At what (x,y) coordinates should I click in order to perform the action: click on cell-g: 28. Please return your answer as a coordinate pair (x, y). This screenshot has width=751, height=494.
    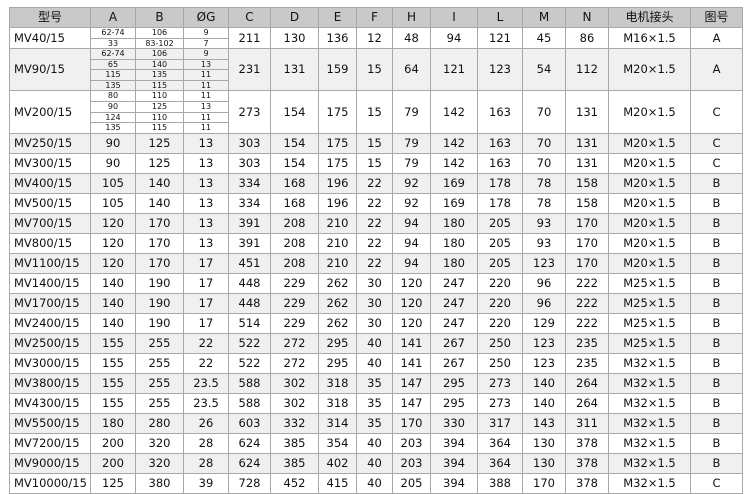
    Looking at the image, I should click on (206, 443).